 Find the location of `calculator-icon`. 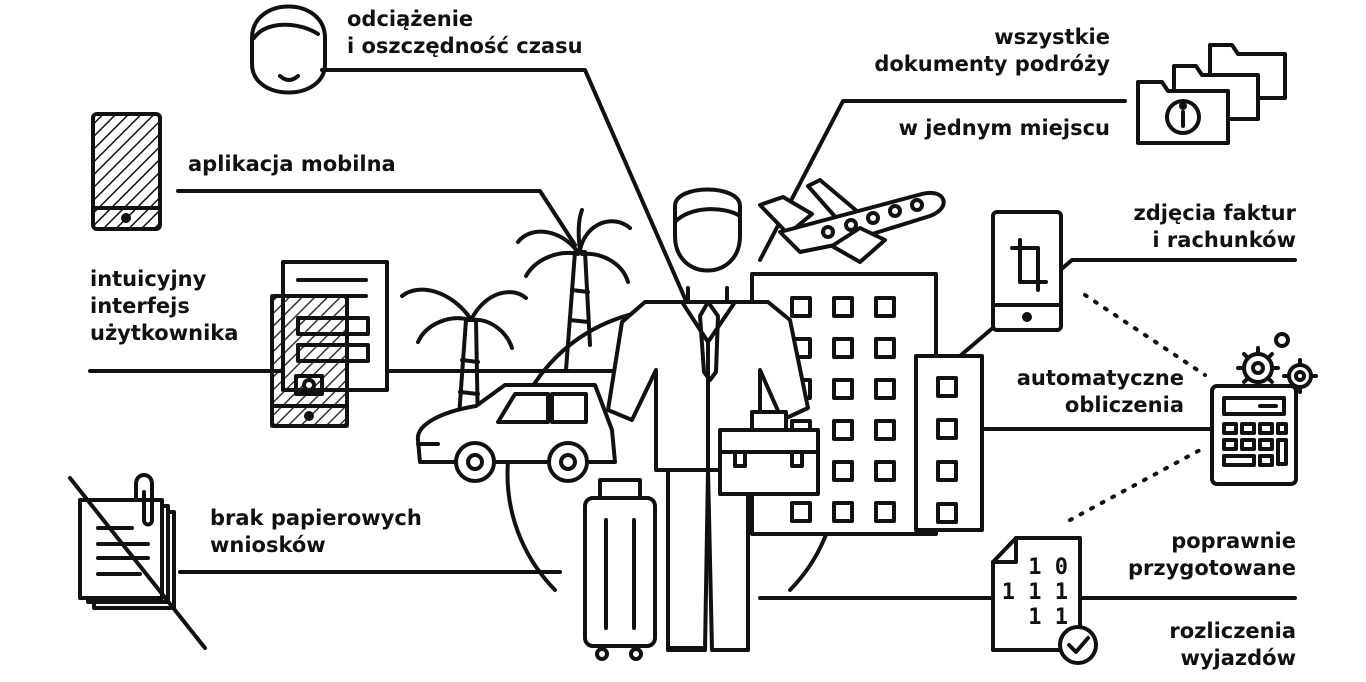

calculator-icon is located at coordinates (1254, 435).